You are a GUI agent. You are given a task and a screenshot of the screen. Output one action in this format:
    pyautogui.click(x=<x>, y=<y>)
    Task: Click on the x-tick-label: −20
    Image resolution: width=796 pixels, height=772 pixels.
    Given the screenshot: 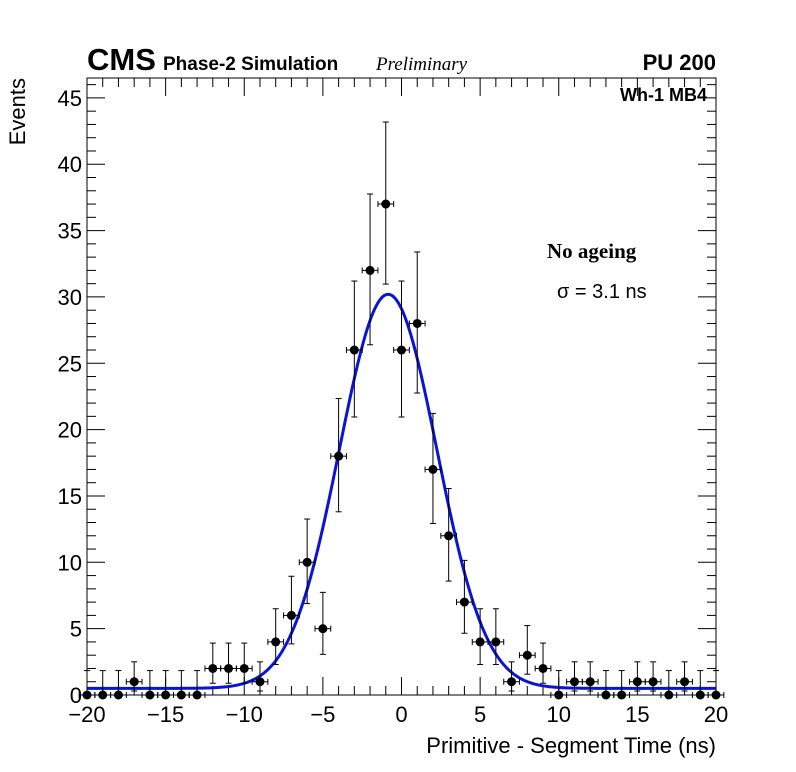 What is the action you would take?
    pyautogui.click(x=86, y=714)
    